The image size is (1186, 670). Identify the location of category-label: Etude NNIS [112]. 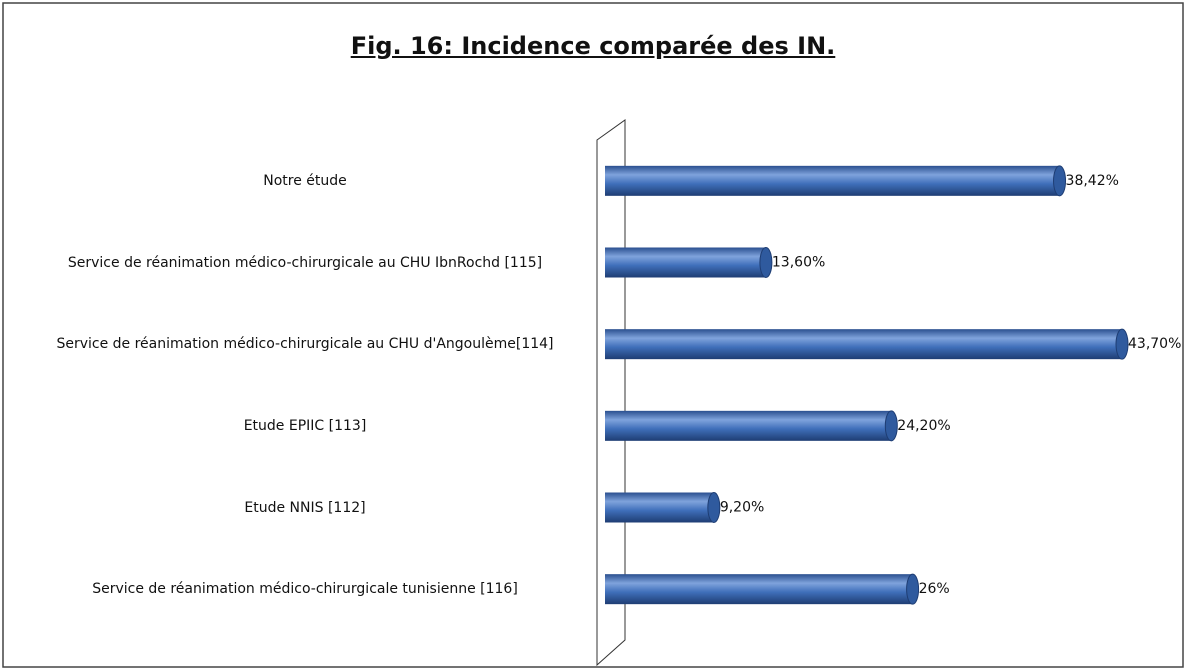
(305, 507).